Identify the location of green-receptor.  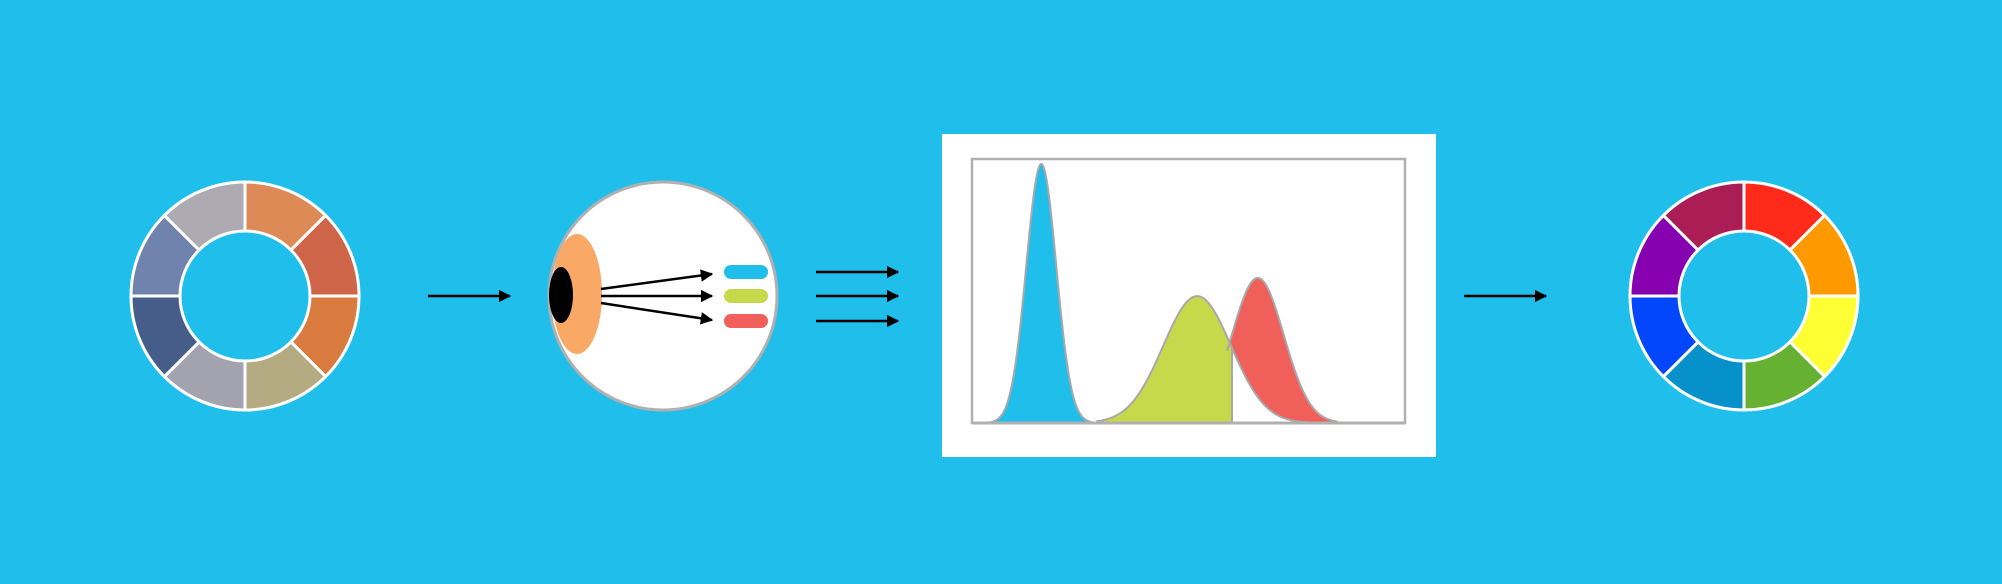
(746, 296).